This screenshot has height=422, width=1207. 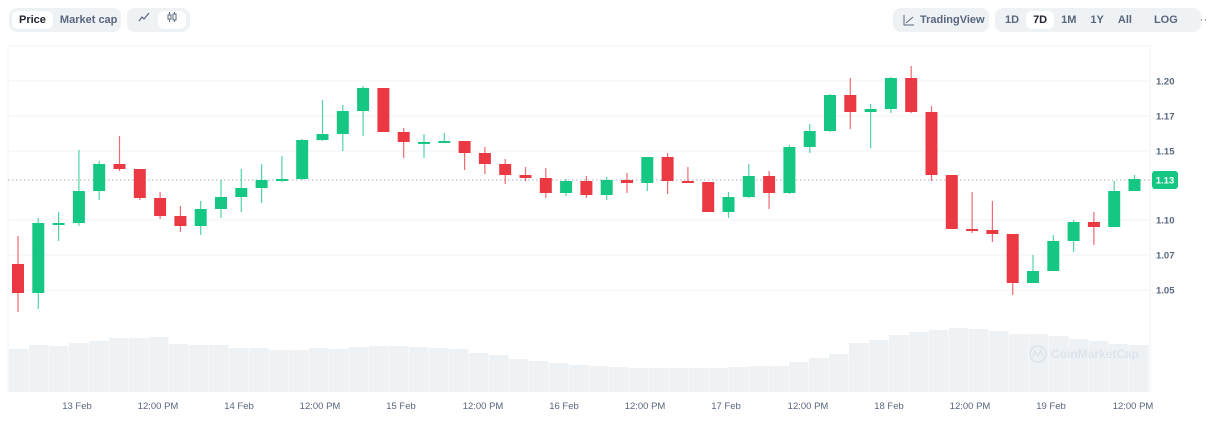 I want to click on more-options-button: ···, so click(x=1203, y=20).